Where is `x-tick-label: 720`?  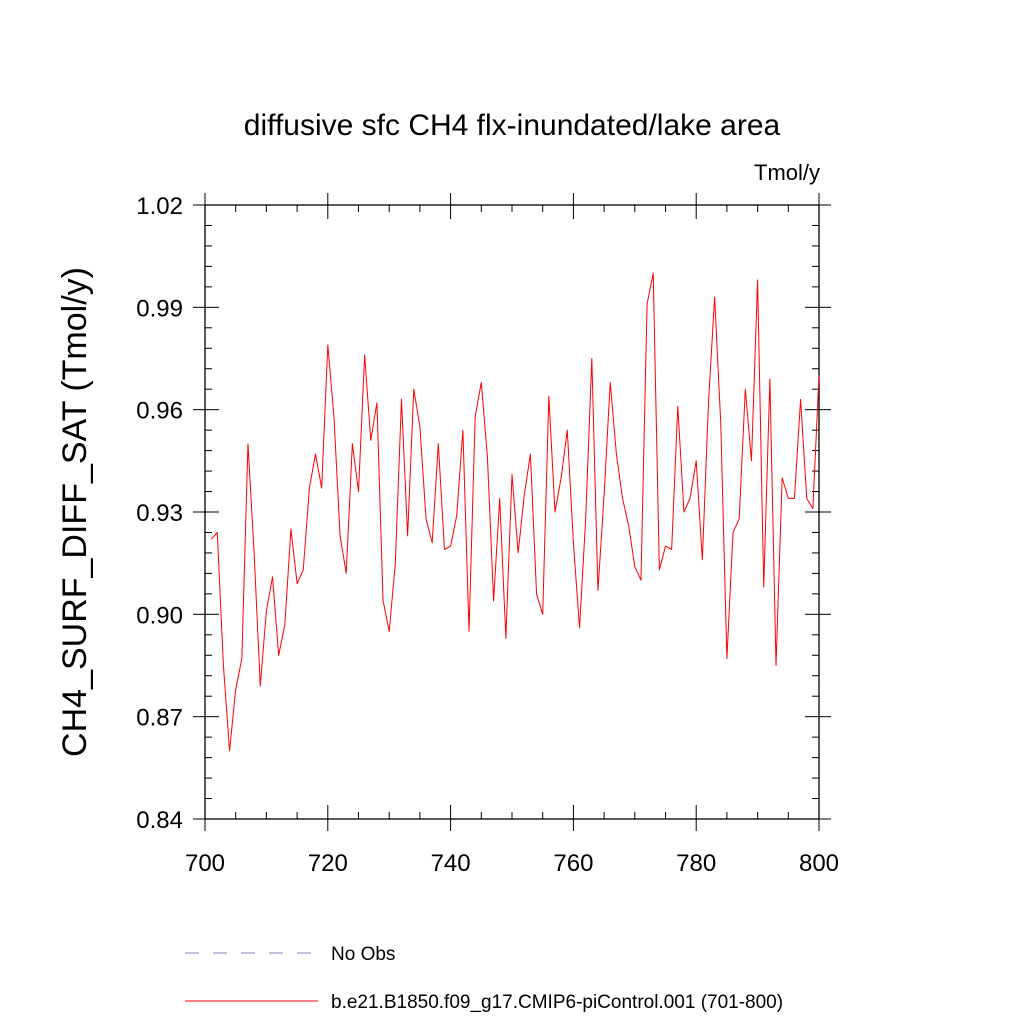
x-tick-label: 720 is located at coordinates (328, 863).